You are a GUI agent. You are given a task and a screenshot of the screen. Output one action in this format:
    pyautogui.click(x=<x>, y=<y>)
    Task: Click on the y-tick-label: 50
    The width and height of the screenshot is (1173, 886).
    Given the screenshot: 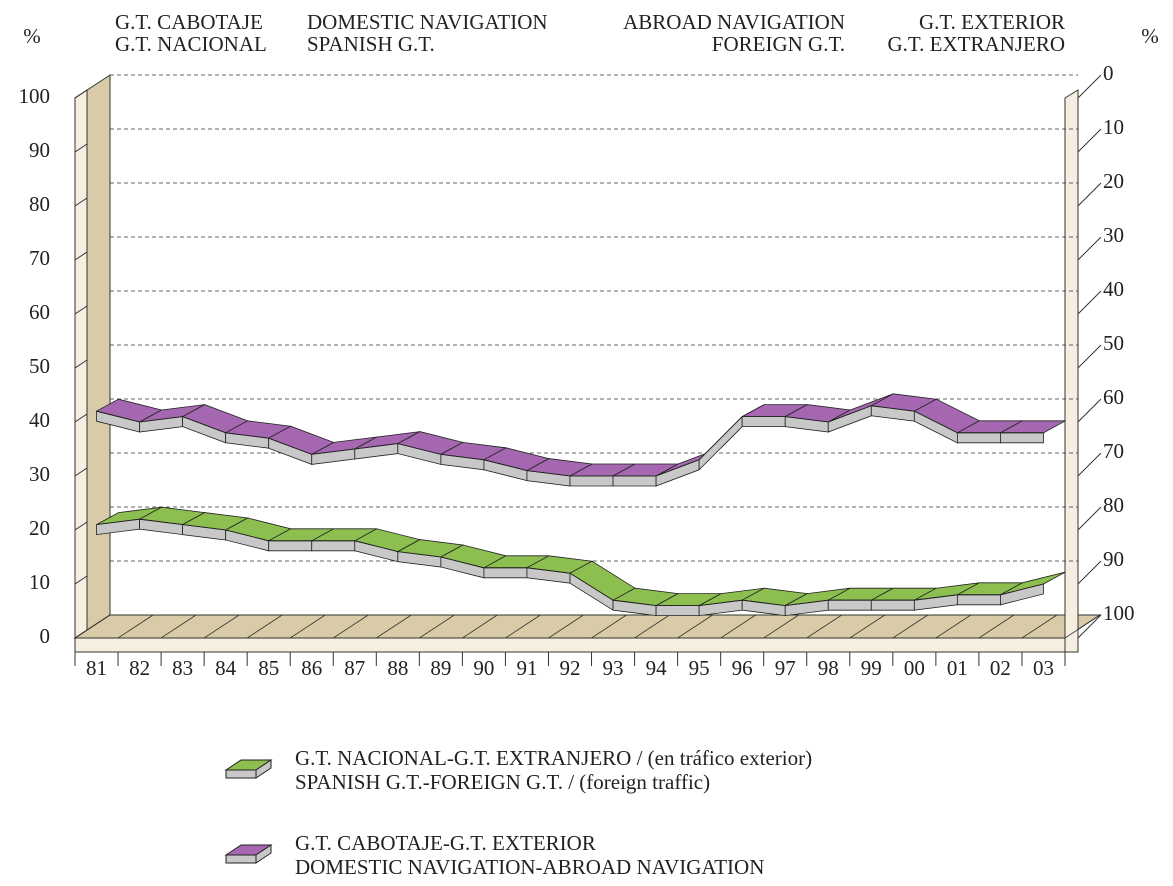 What is the action you would take?
    pyautogui.click(x=39, y=366)
    